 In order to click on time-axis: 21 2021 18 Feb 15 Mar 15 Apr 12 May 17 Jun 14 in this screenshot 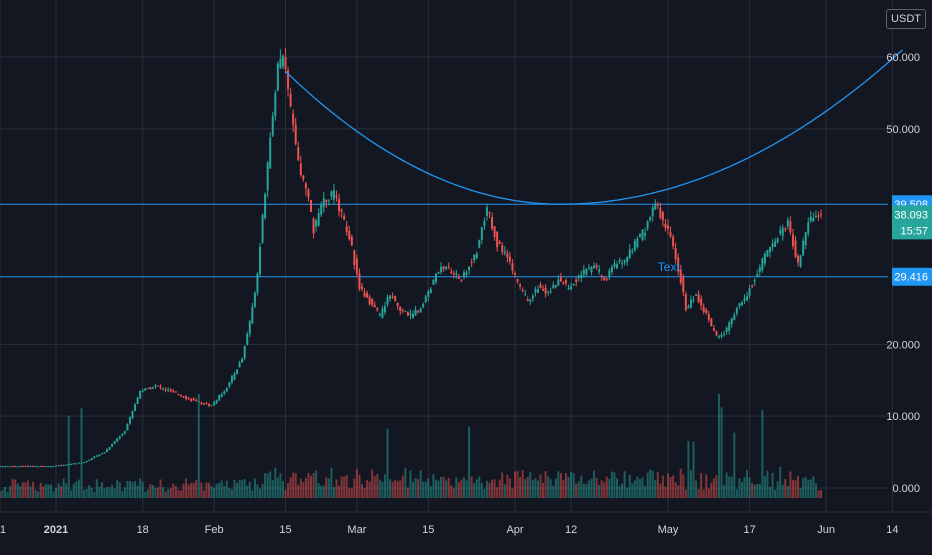, I will do `click(449, 530)`.